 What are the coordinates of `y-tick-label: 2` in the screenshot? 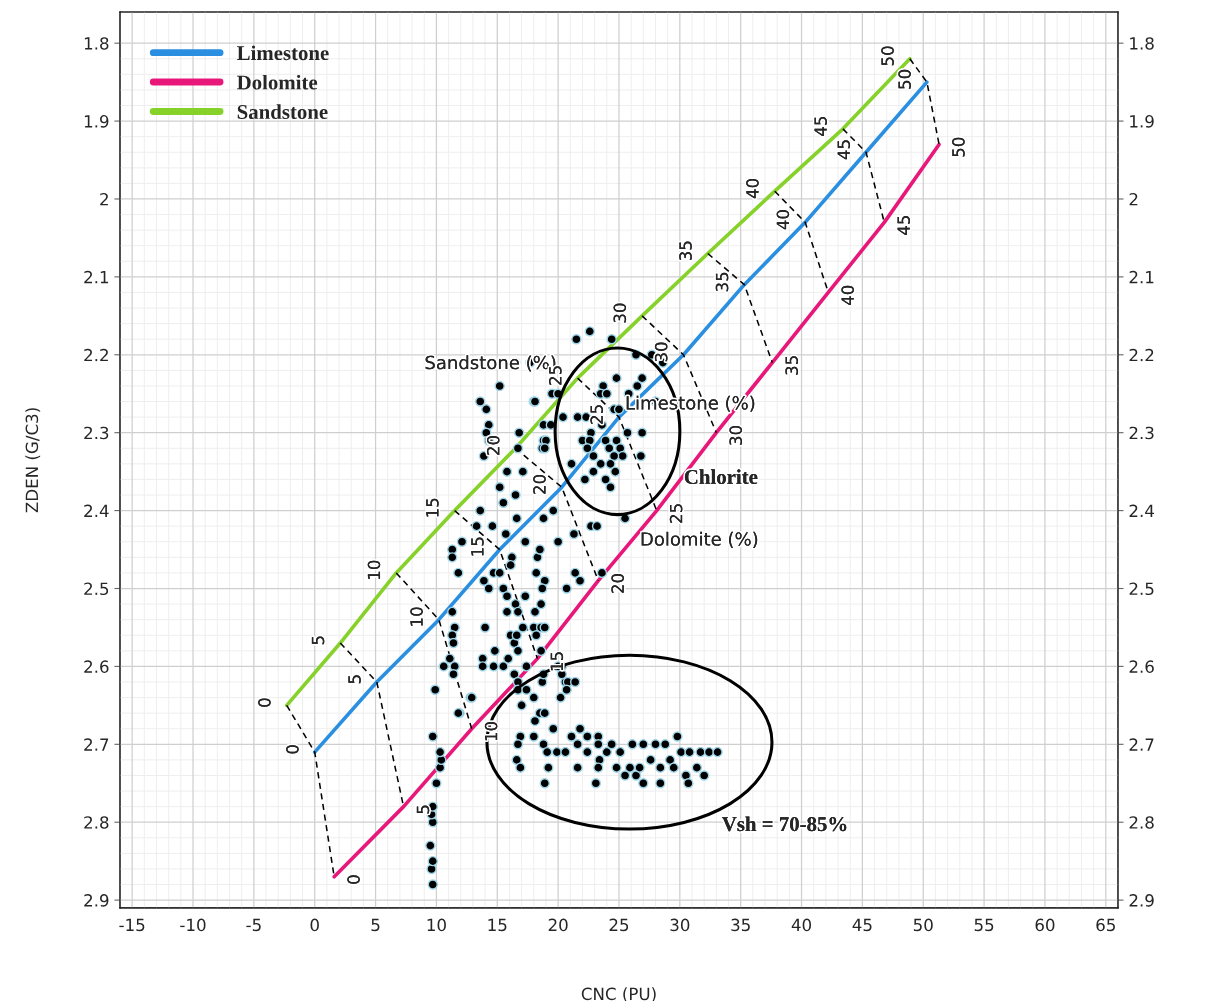 It's located at (104, 199).